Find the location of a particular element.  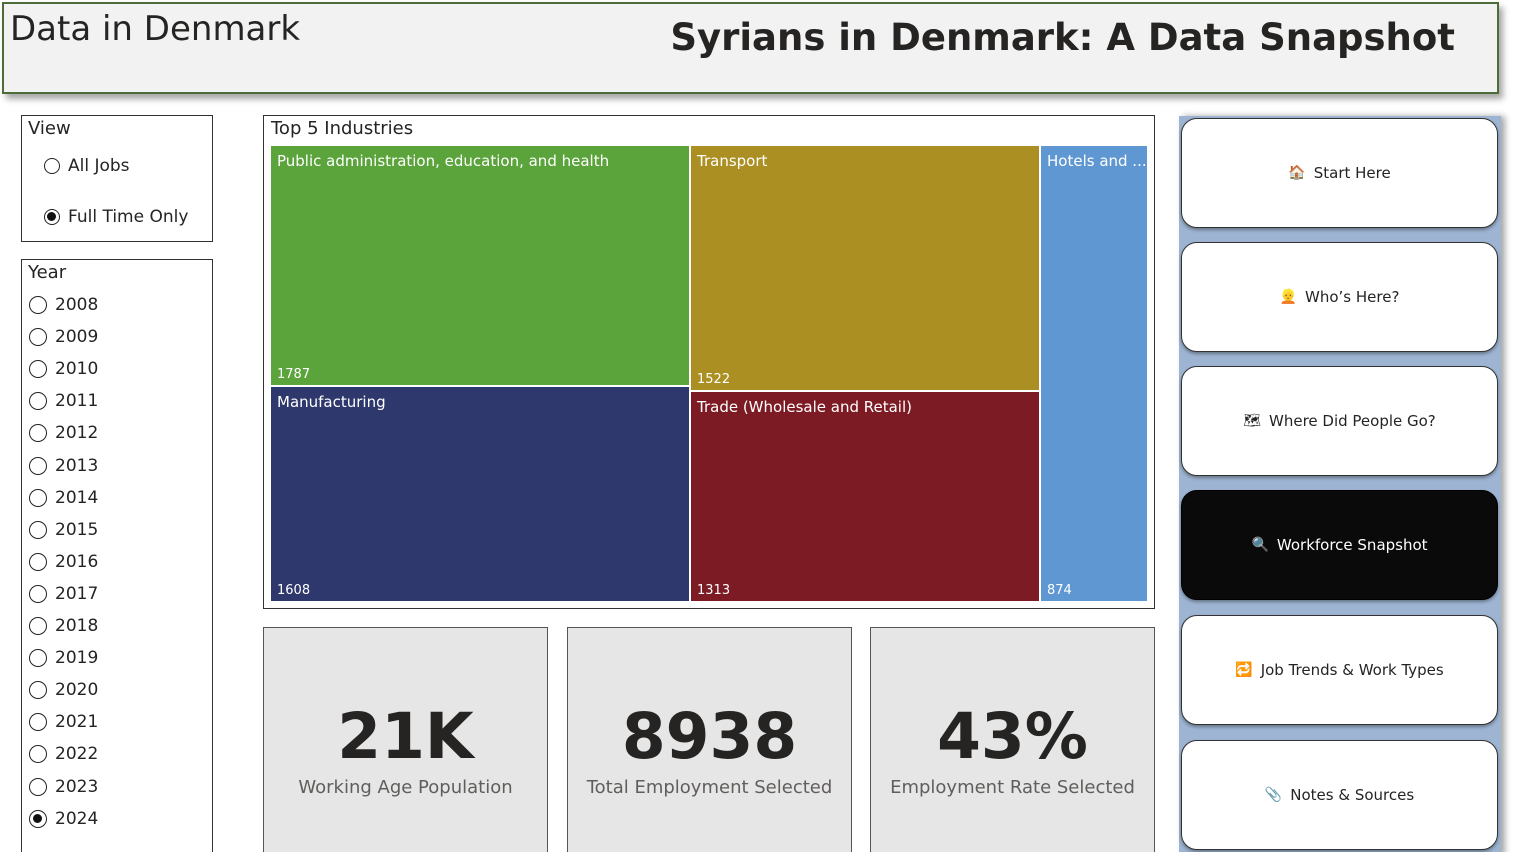

year-option-label: 2010 is located at coordinates (77, 369).